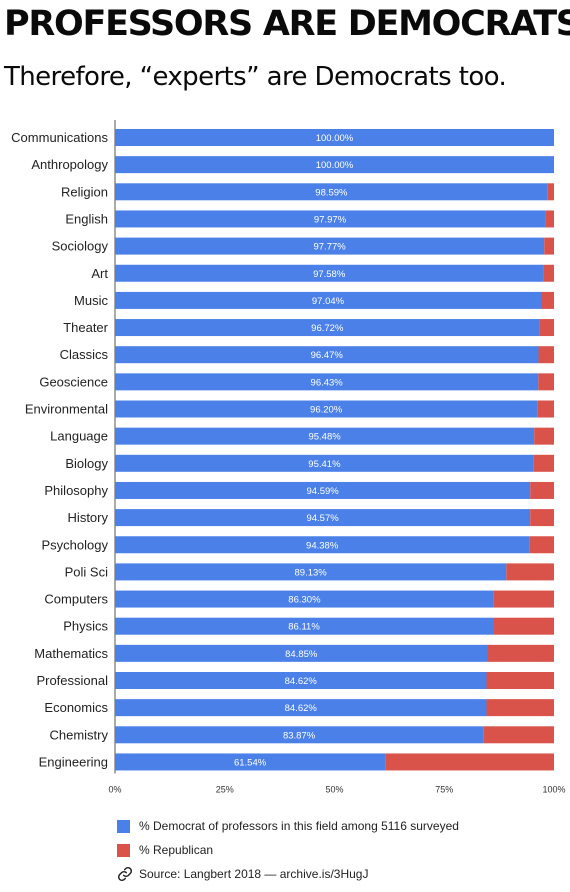 The height and width of the screenshot is (892, 570). I want to click on bar-democrat-theater, so click(327, 328).